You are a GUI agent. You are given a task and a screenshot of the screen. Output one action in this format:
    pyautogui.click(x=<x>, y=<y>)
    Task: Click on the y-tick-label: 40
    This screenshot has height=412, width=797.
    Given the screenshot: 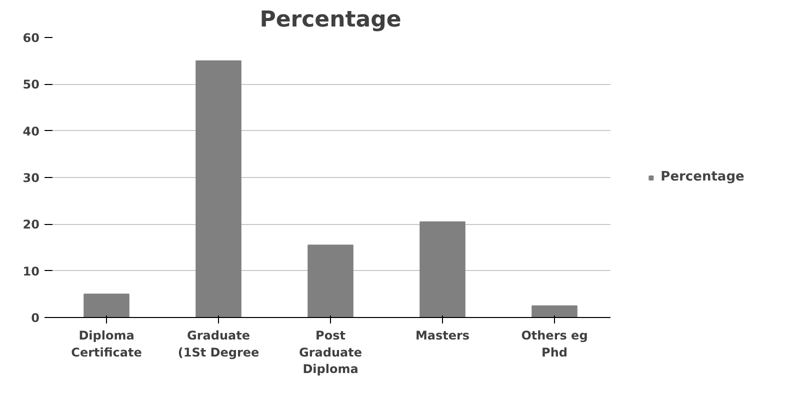 What is the action you would take?
    pyautogui.click(x=31, y=131)
    